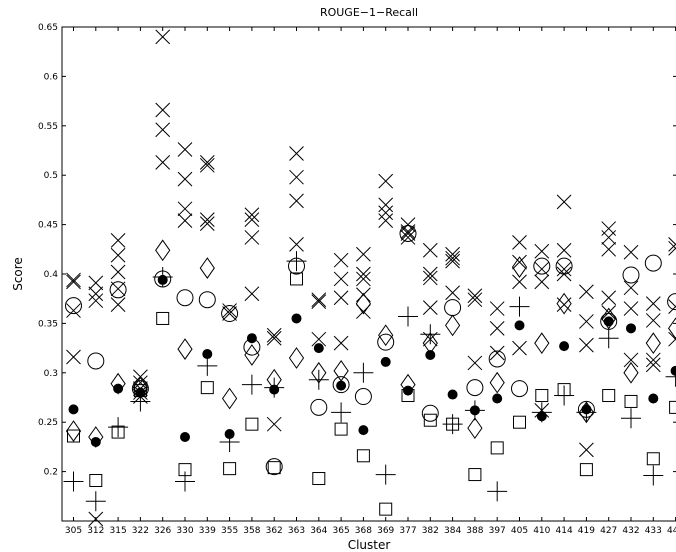 Image resolution: width=676 pixels, height=552 pixels. I want to click on x-tick-label: 427, so click(608, 531).